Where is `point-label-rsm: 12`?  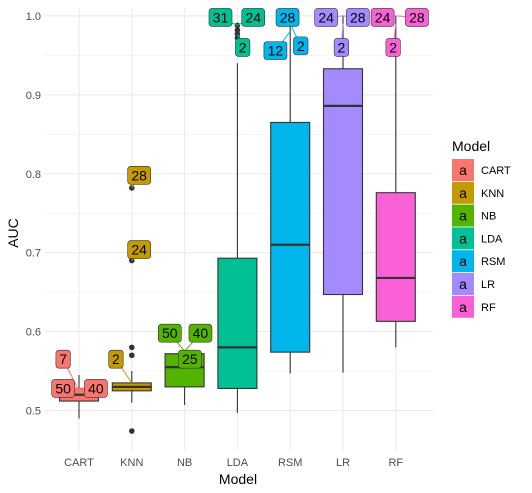
point-label-rsm: 12 is located at coordinates (277, 45).